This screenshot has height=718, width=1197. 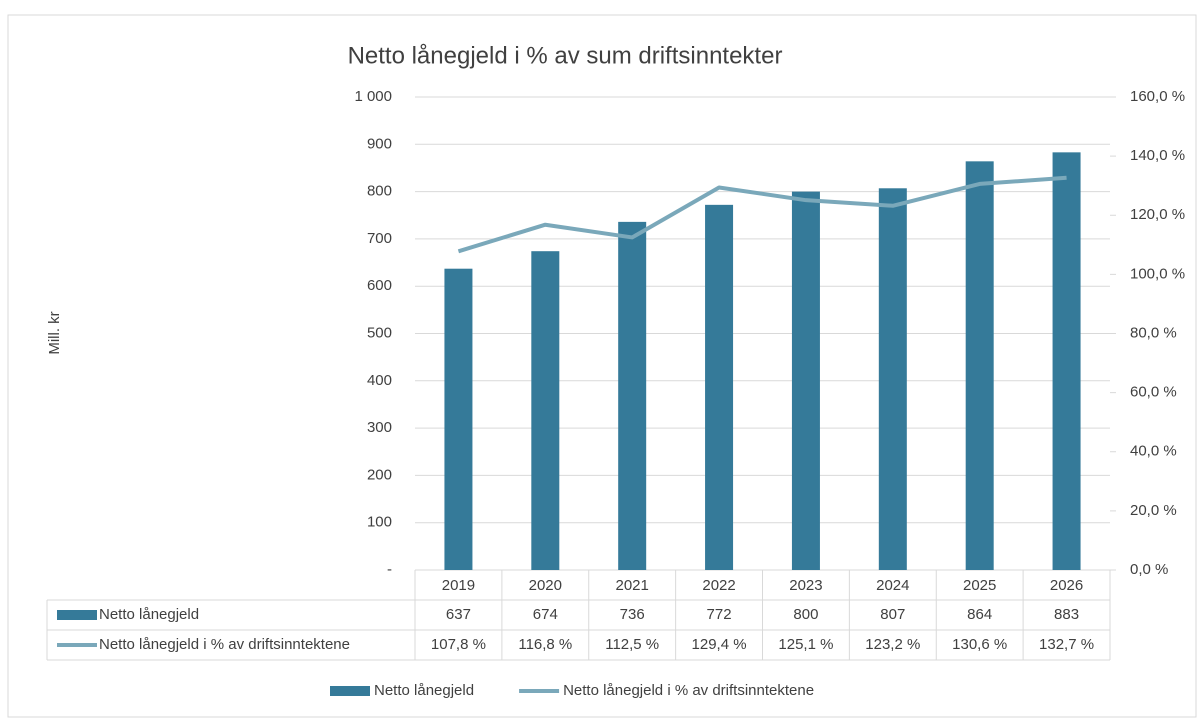 I want to click on table-cell: 107,8 %, so click(x=458, y=644).